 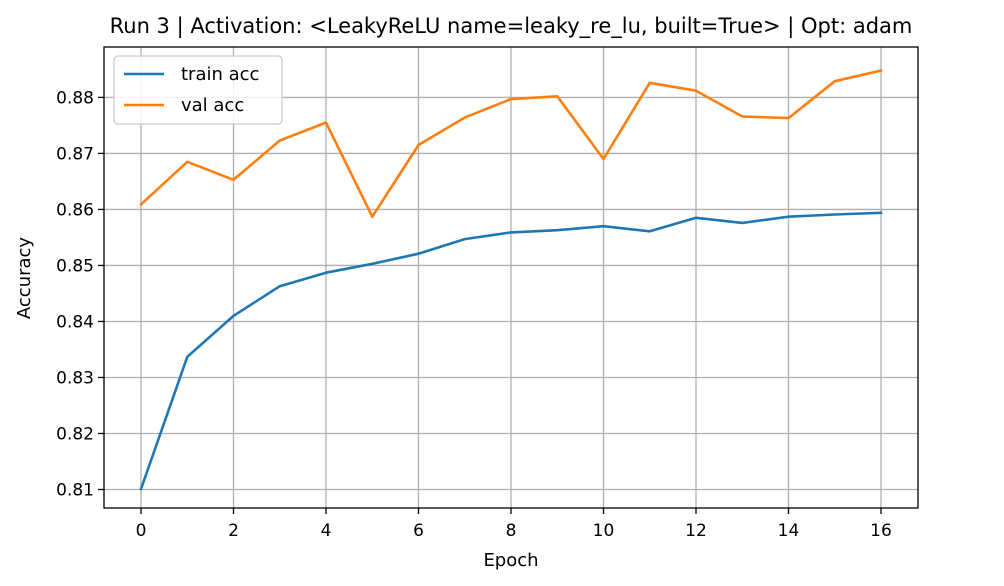 What do you see at coordinates (80, 294) in the screenshot?
I see `y-axis-ticks: 0.81 0.82 0.83 0.84 0.85 0.86 0.87 0.88` at bounding box center [80, 294].